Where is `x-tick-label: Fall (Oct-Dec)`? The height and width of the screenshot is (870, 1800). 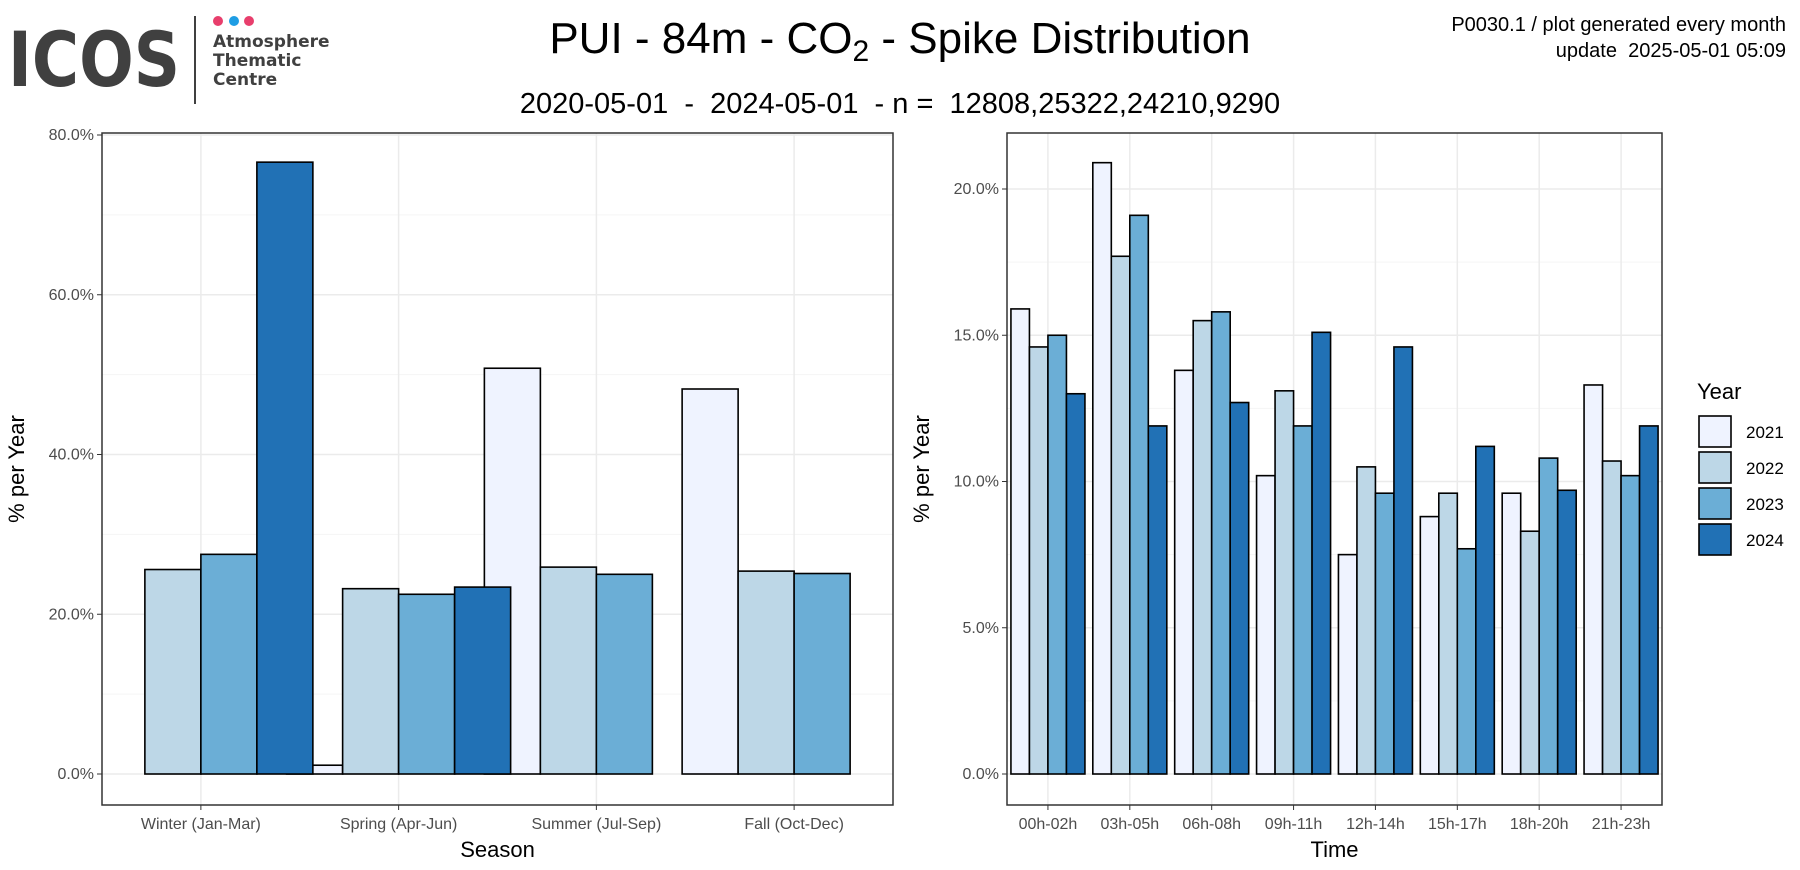
x-tick-label: Fall (Oct-Dec) is located at coordinates (794, 824).